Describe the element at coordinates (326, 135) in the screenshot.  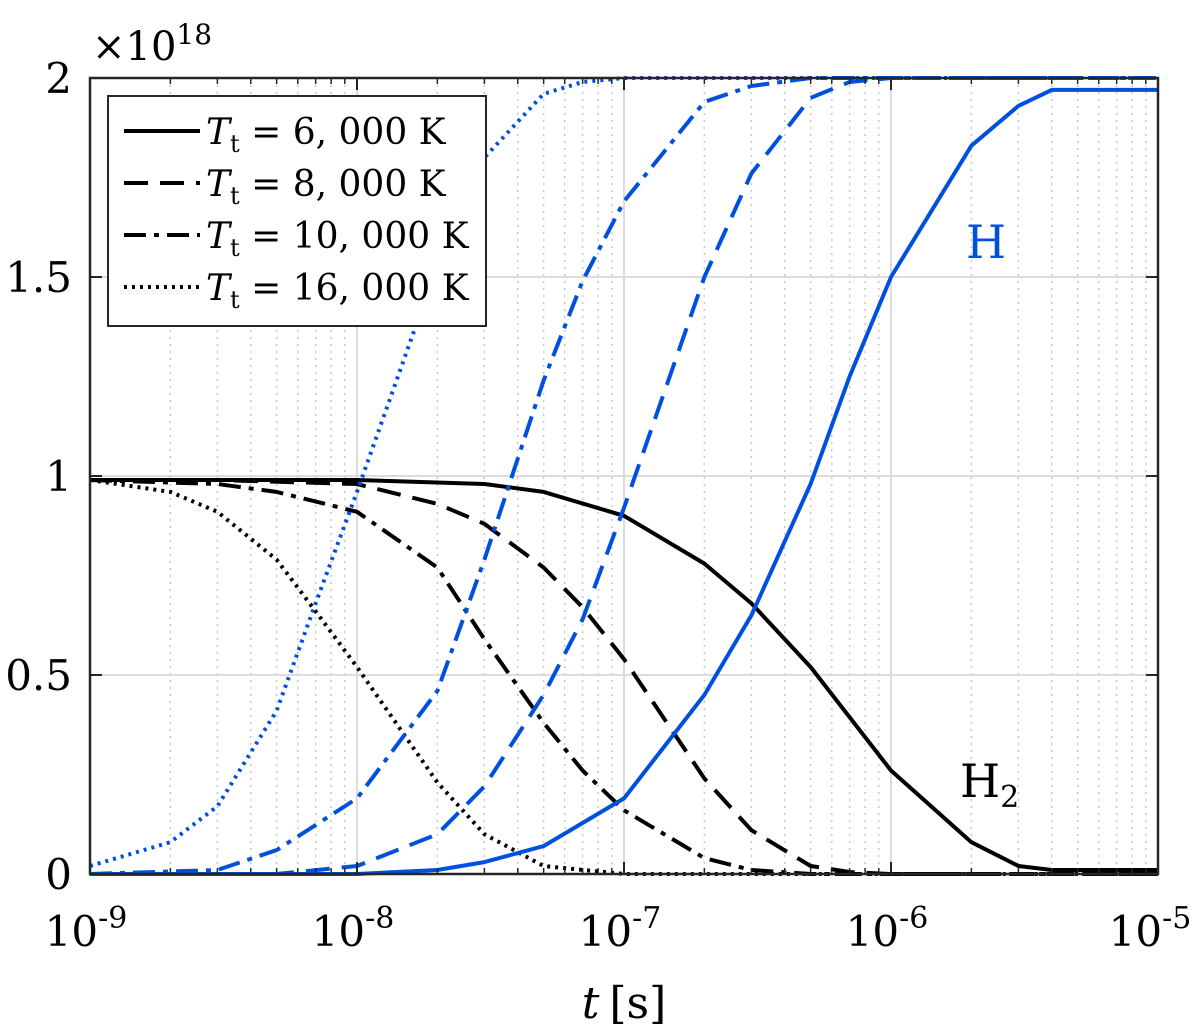
I see `legend-label: Tt = 6, 000 K` at that location.